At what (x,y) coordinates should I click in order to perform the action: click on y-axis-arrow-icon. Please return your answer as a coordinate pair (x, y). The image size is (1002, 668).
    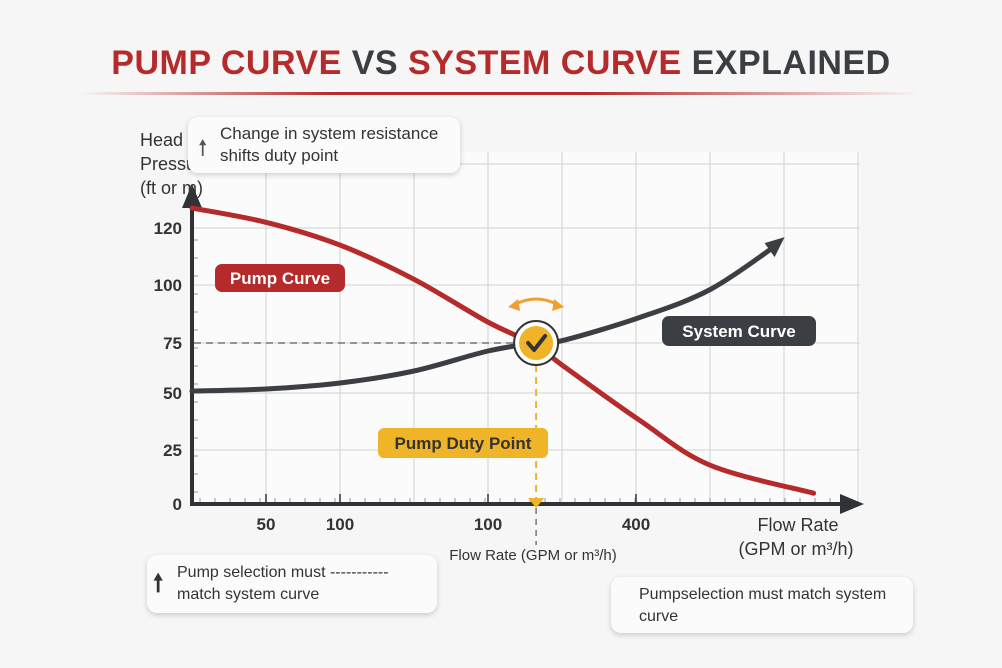
    Looking at the image, I should click on (192, 196).